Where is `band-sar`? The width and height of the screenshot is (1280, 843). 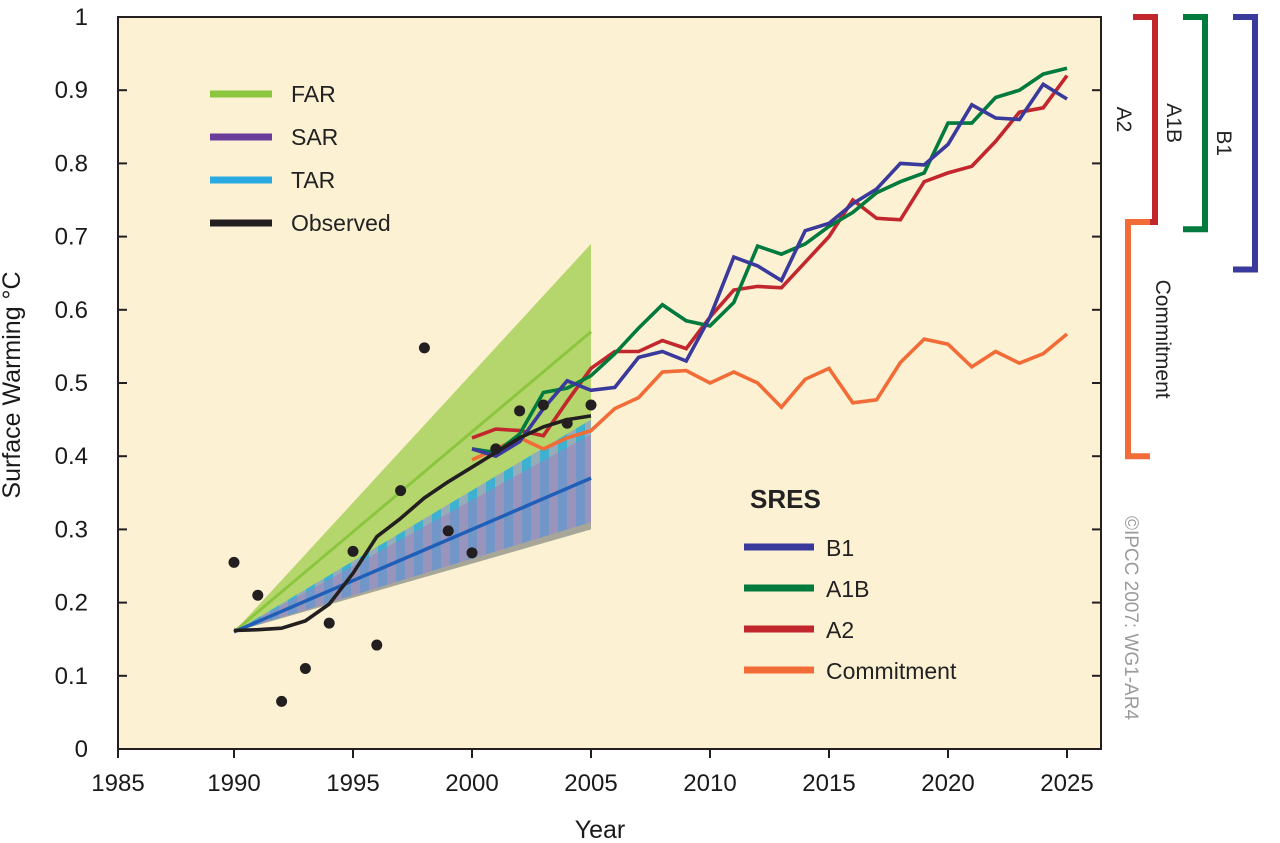
band-sar is located at coordinates (412, 533).